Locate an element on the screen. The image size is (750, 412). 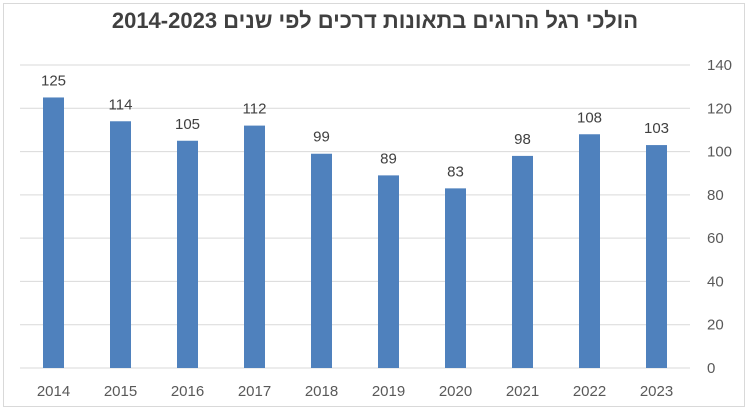
data-label: 125 is located at coordinates (53, 80).